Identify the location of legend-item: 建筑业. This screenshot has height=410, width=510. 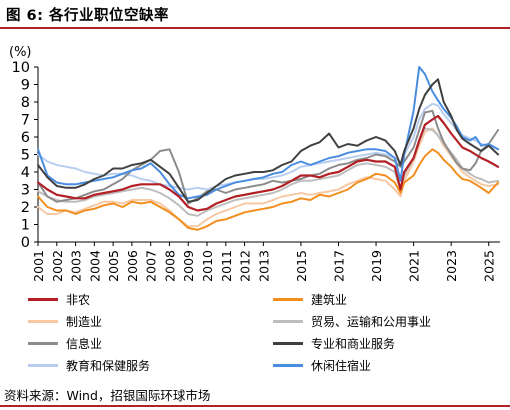
(310, 299).